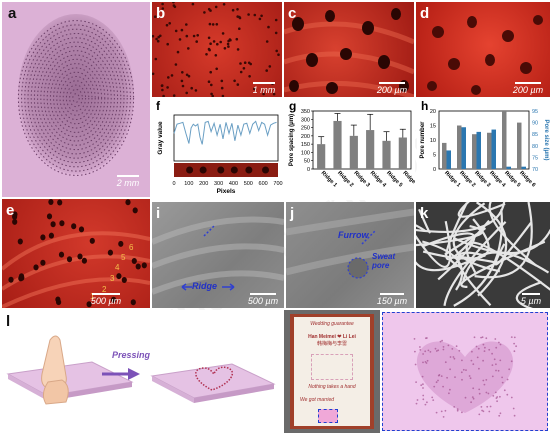  I want to click on y-tick-label-g-5: 250, so click(305, 129).